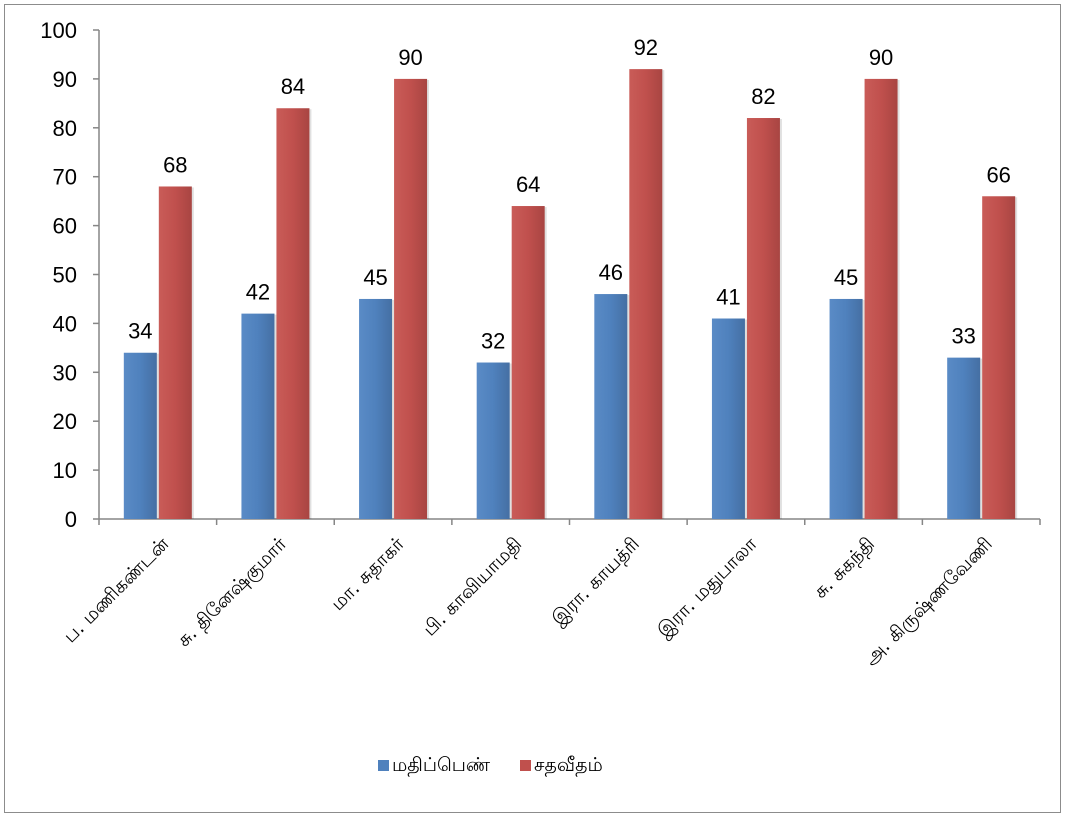 Image resolution: width=1067 pixels, height=819 pixels. I want to click on data-label: 34, so click(140, 331).